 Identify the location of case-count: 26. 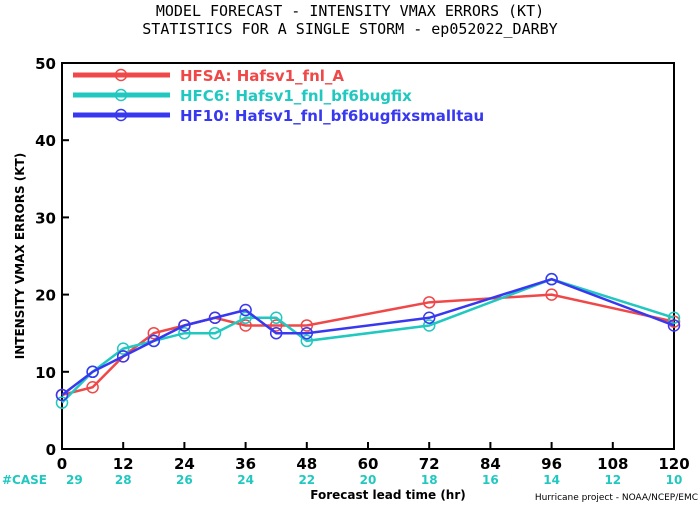
(184, 480).